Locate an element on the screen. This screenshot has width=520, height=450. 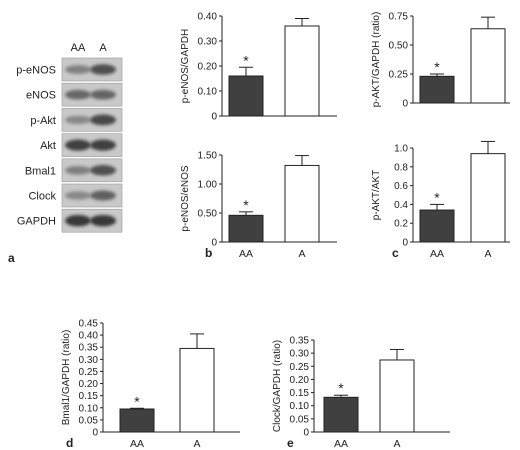
blot-band-p-akt-a is located at coordinates (103, 120).